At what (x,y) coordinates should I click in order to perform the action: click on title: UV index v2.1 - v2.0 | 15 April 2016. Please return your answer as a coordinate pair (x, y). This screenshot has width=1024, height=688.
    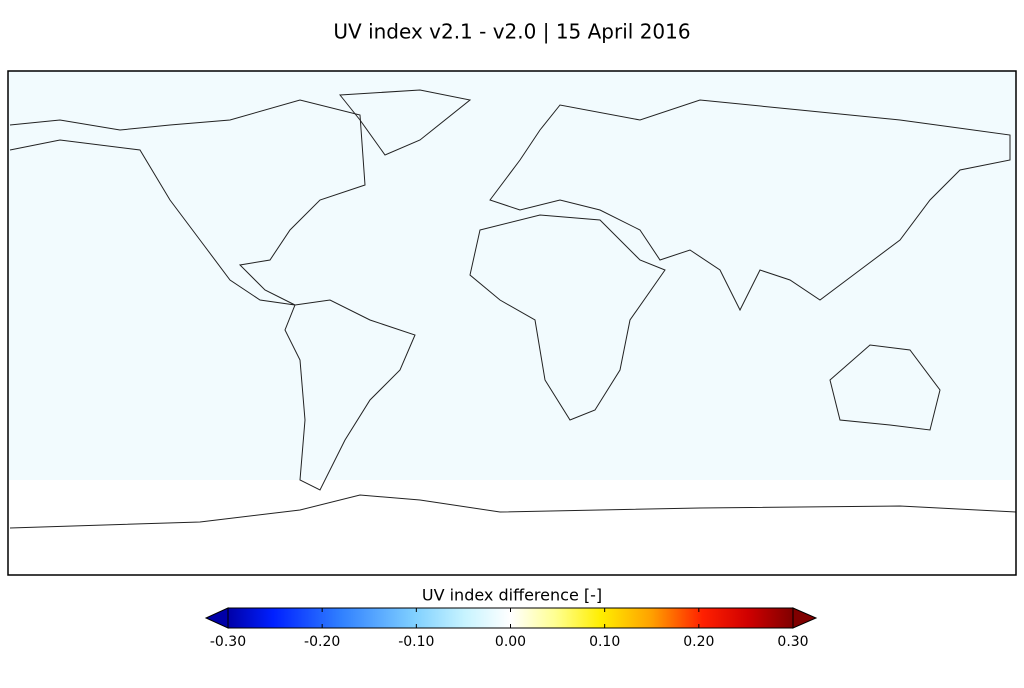
    Looking at the image, I should click on (511, 32).